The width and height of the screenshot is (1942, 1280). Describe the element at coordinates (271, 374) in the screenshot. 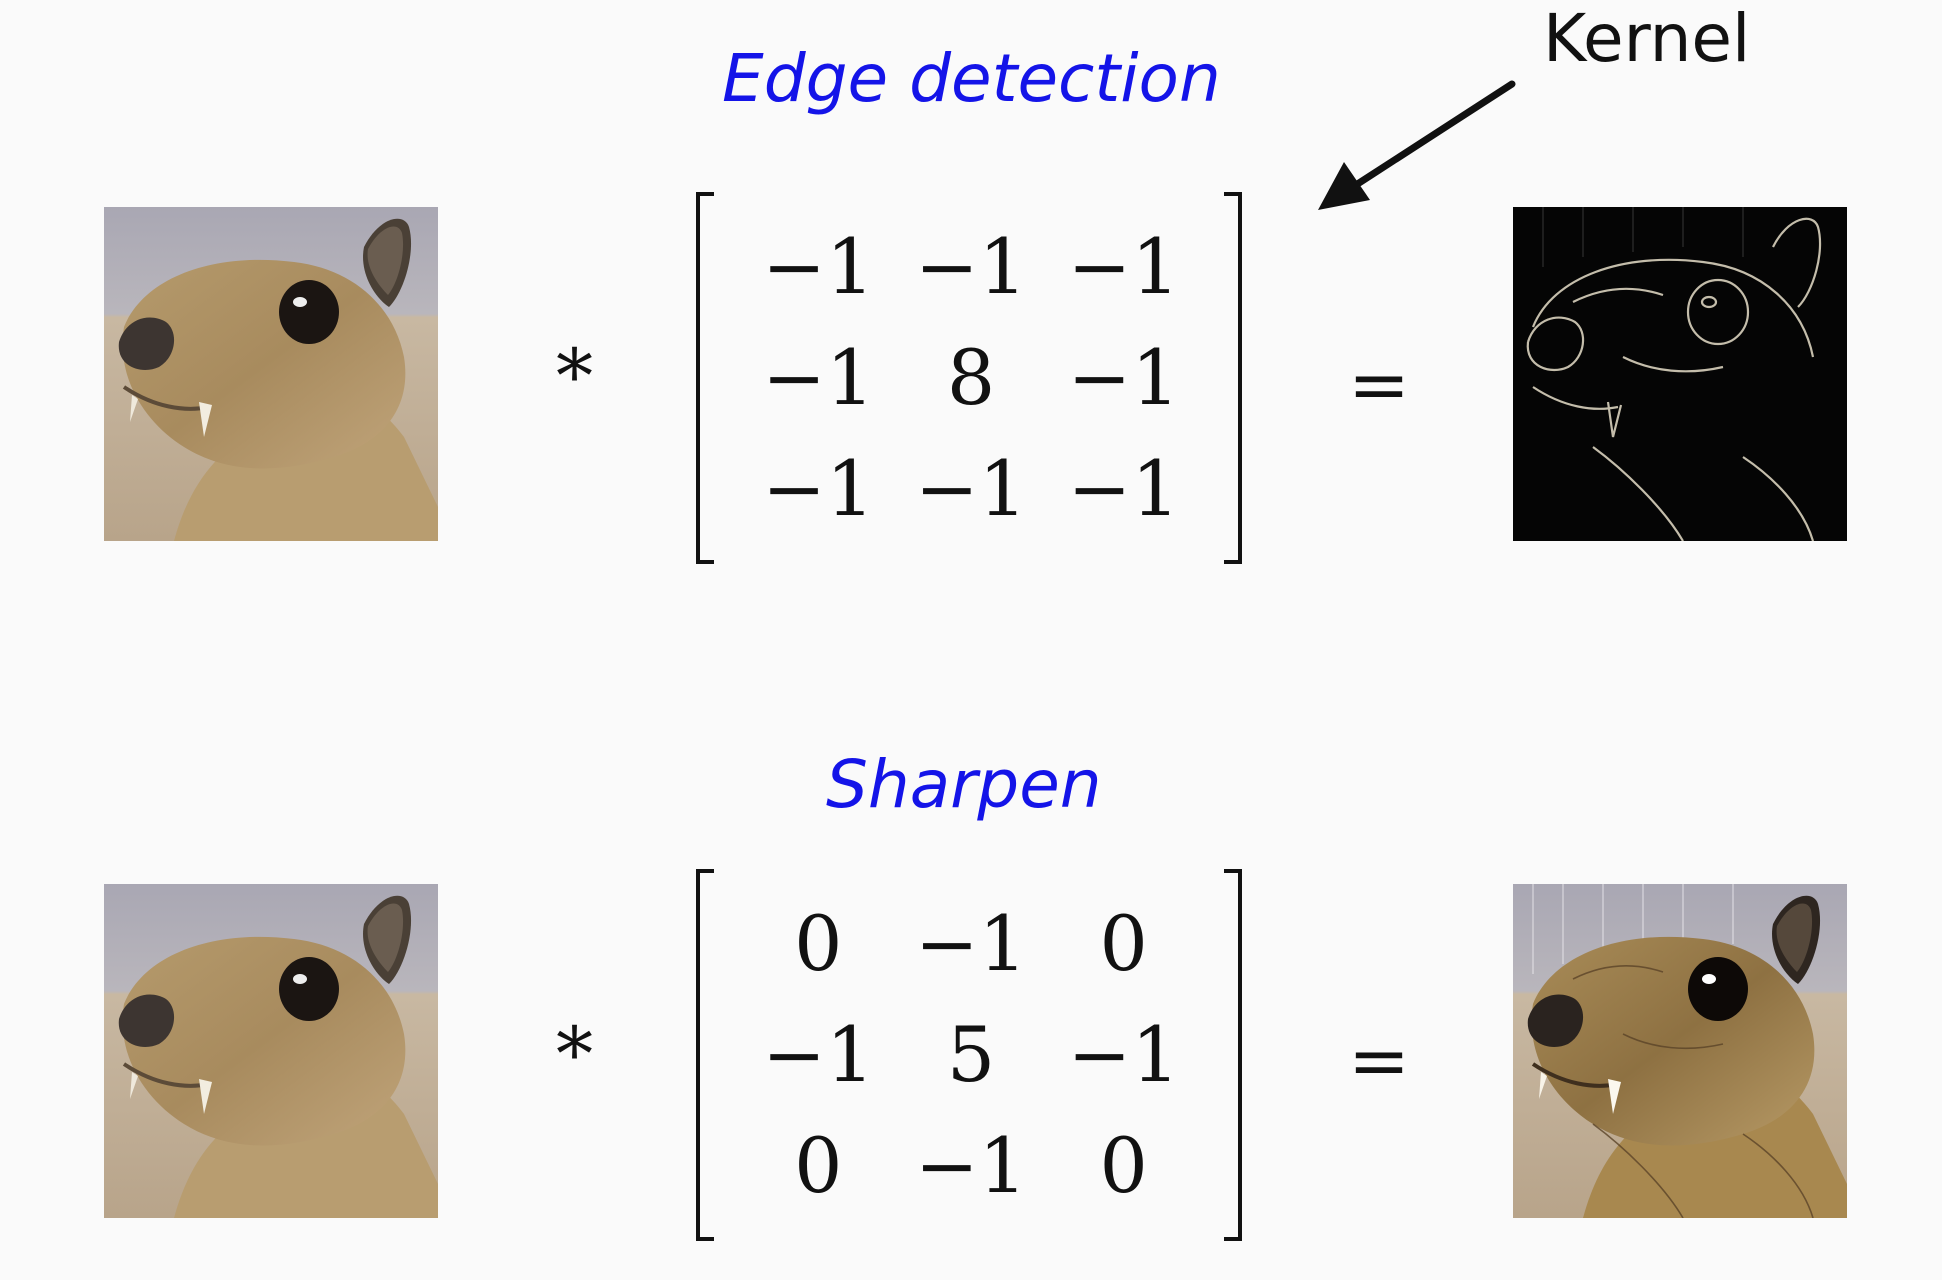

I see `edge-input-photo` at that location.